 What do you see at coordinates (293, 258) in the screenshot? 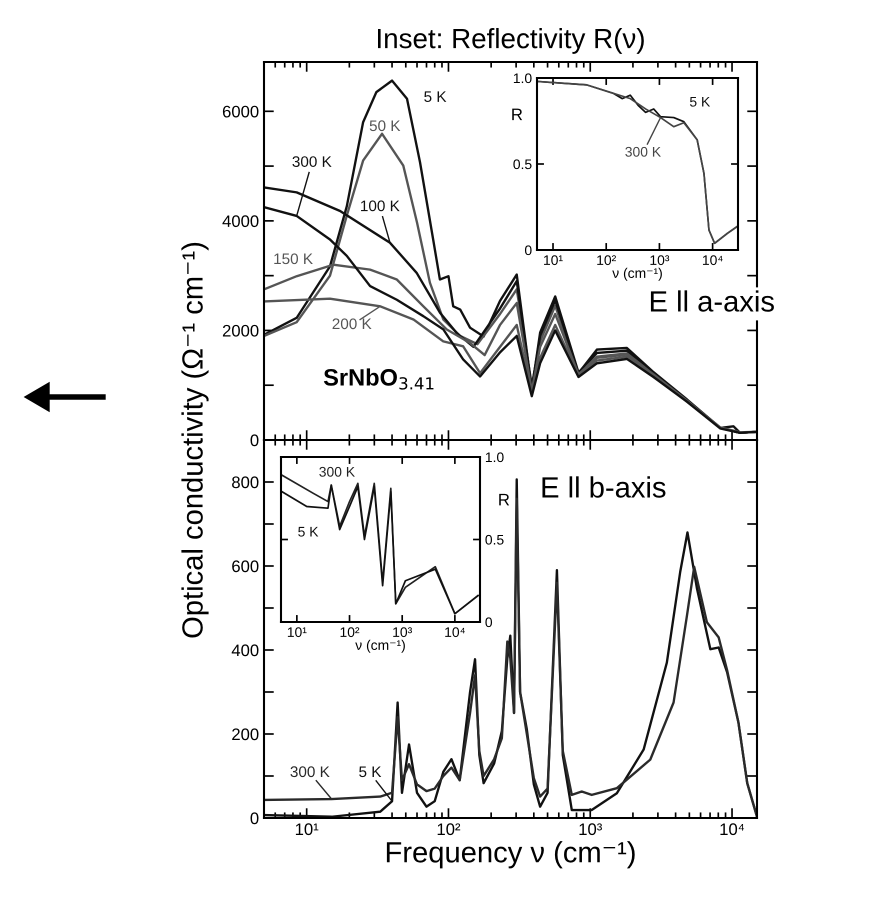
I see `series-label: 150 K` at bounding box center [293, 258].